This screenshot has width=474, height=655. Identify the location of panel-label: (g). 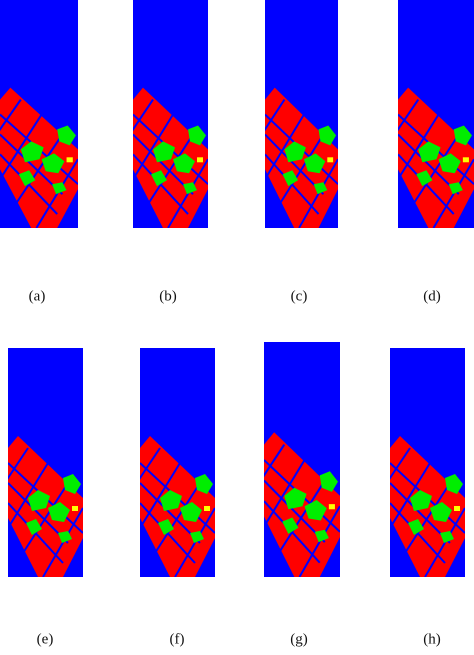
(299, 639).